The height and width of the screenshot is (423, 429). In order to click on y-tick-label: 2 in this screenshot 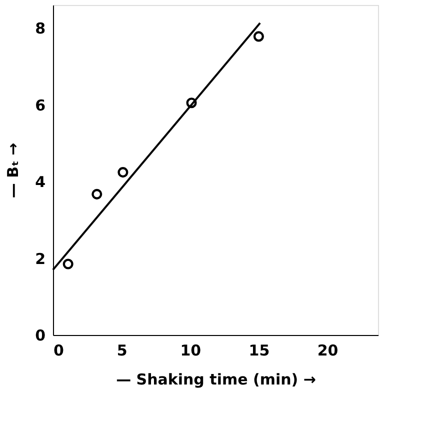, I will do `click(40, 259)`.